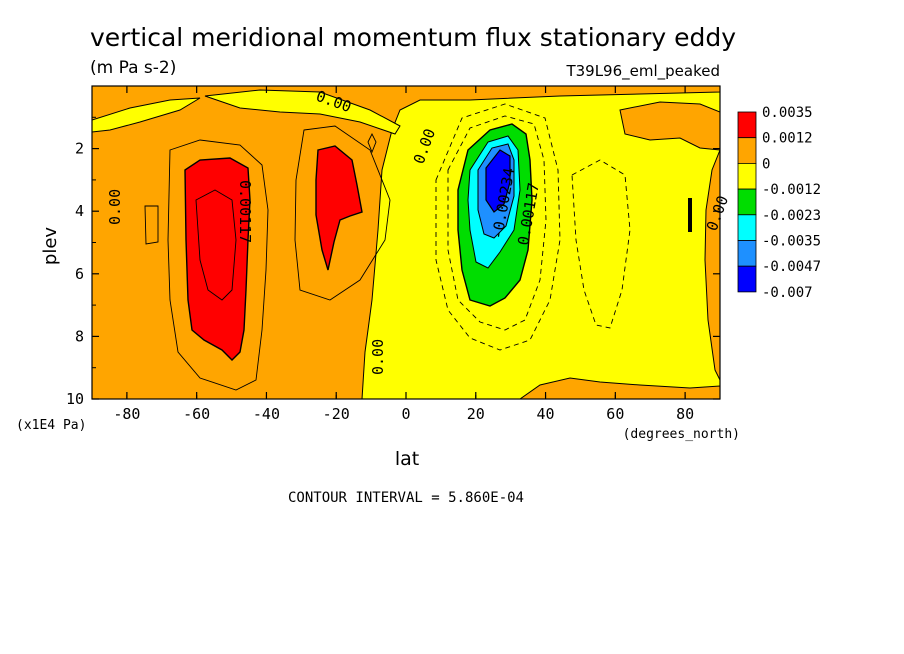  Describe the element at coordinates (787, 293) in the screenshot. I see `colorbar-label: -0.007` at that location.